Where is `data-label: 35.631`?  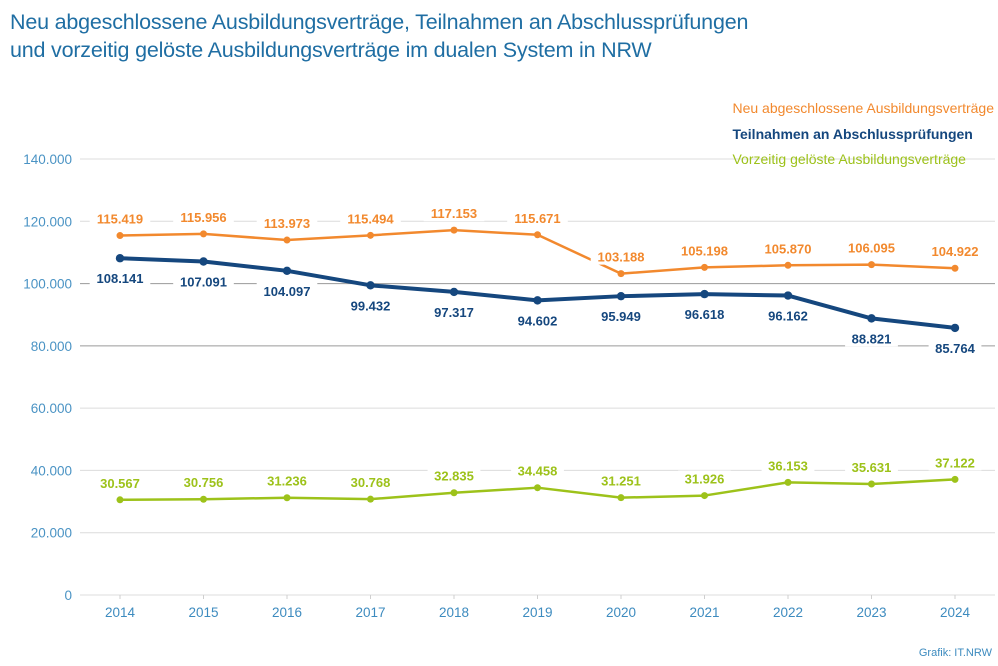
data-label: 35.631 is located at coordinates (872, 467).